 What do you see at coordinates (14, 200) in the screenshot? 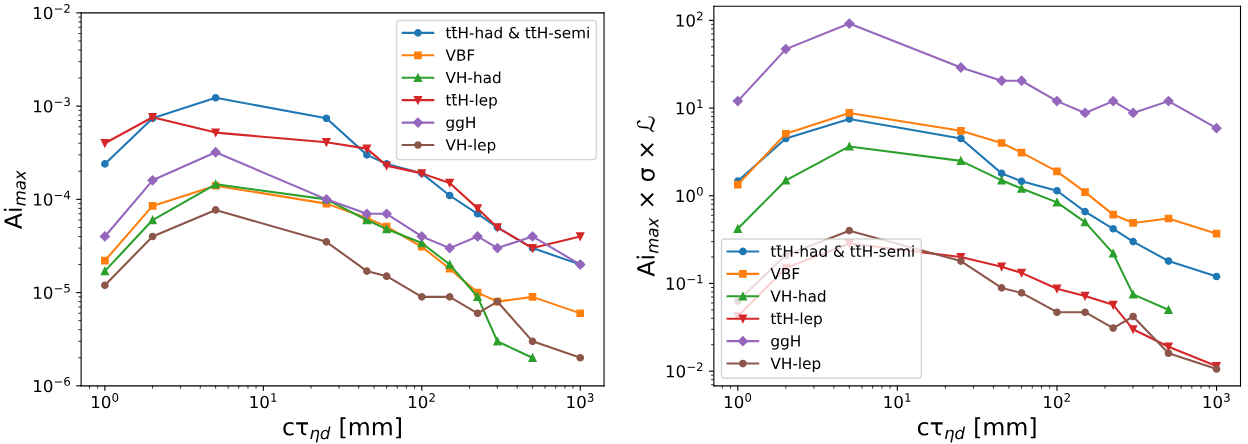
I see `y-axis-title: Ai$_{max}$` at bounding box center [14, 200].